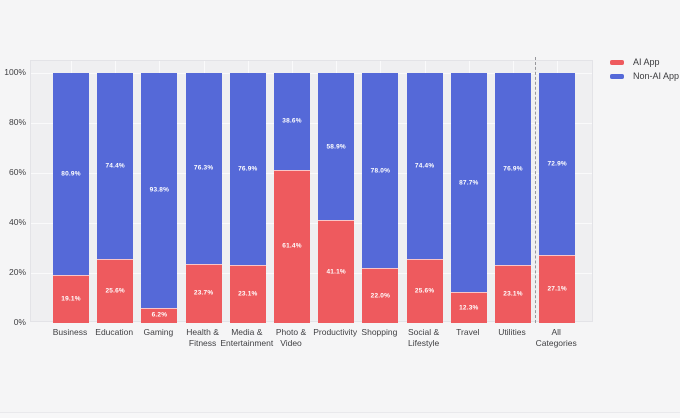 The image size is (680, 418). Describe the element at coordinates (247, 337) in the screenshot. I see `x-tick-label-4: Media & Entertainment` at that location.